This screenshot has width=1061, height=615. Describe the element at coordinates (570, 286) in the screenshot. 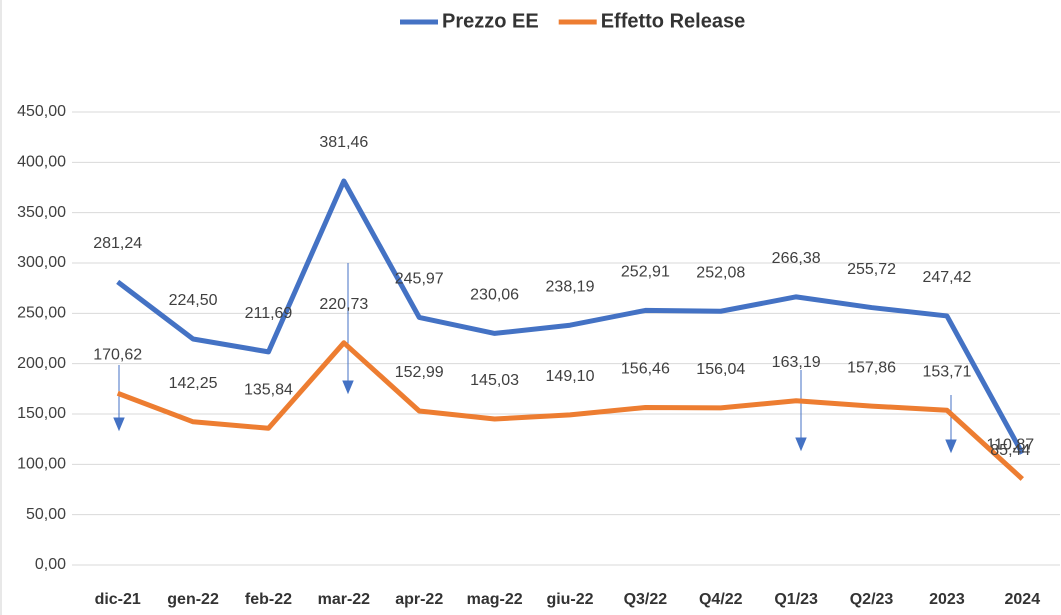

I see `data-label: 238,19` at that location.